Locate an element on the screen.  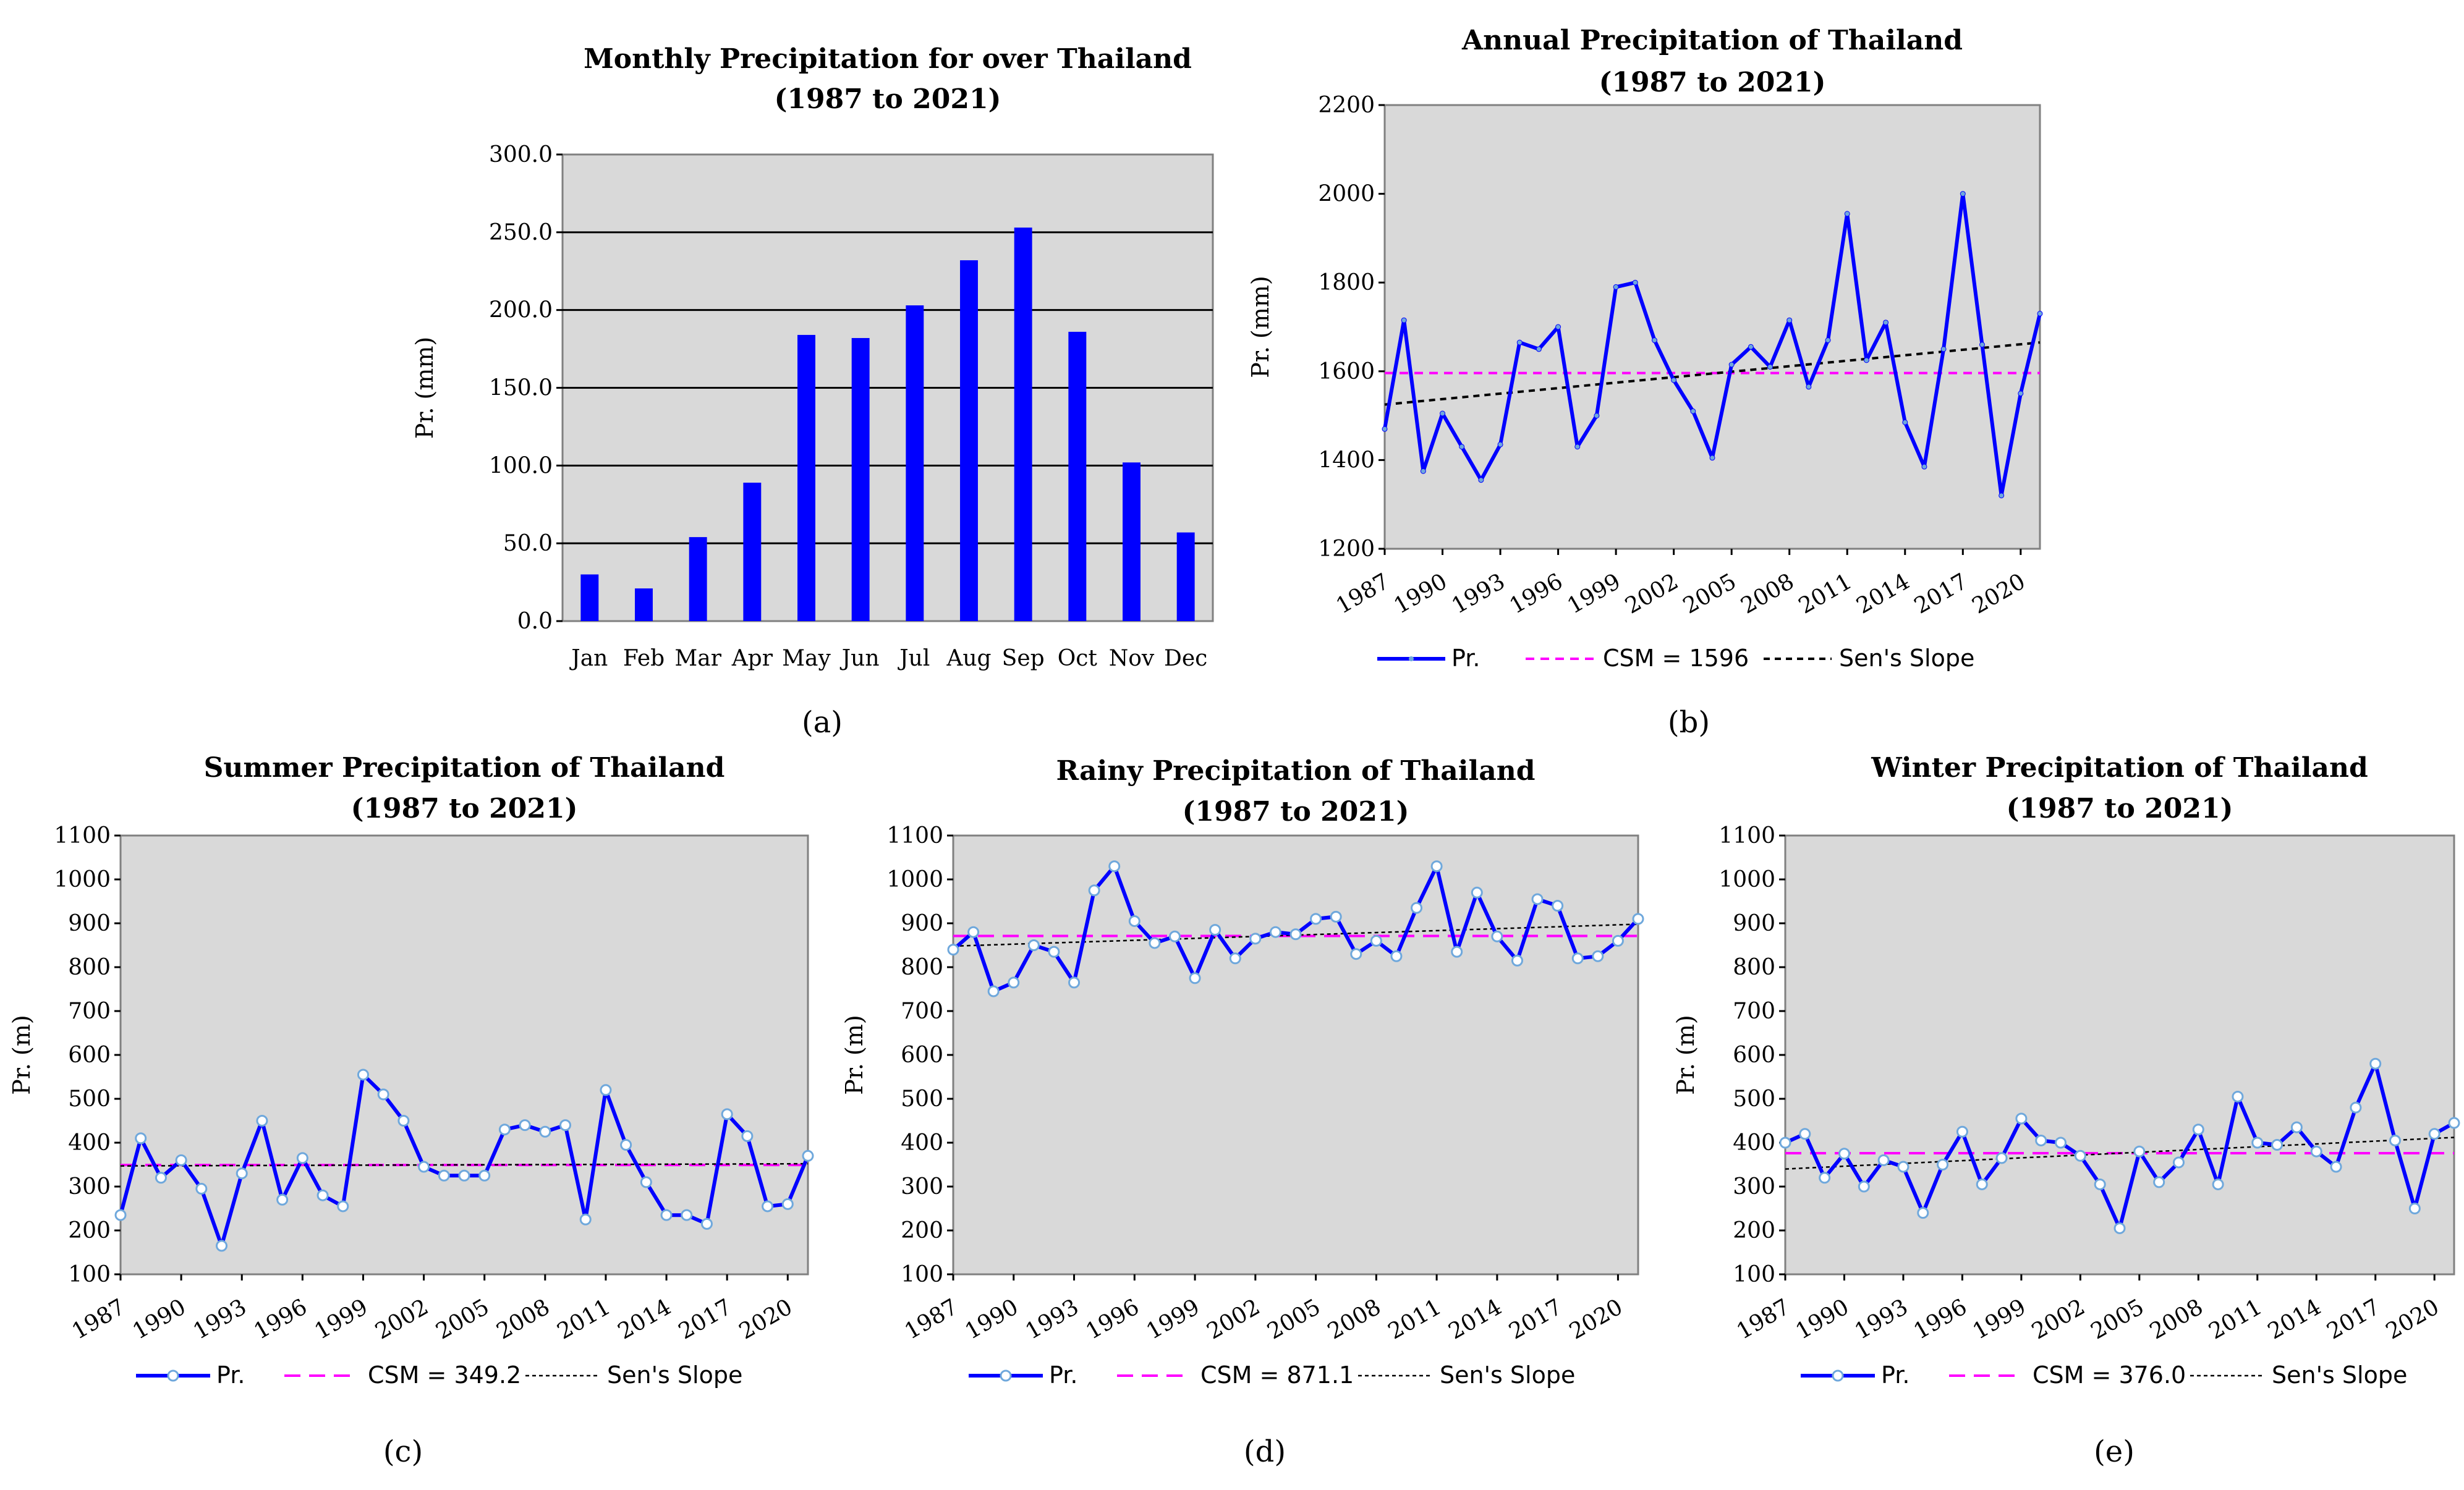
y-tick-label: 900 is located at coordinates (1754, 924).